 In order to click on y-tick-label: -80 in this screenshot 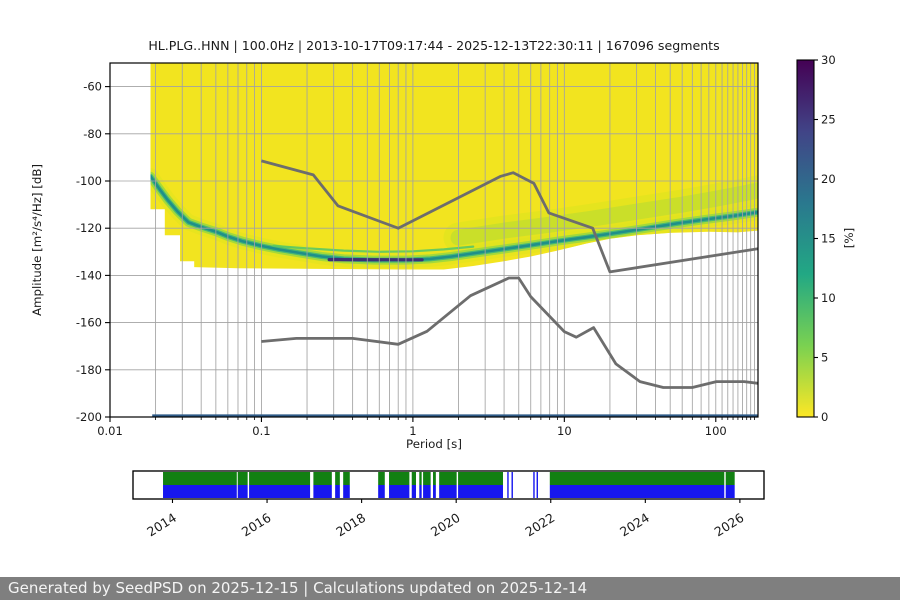, I will do `click(92, 134)`.